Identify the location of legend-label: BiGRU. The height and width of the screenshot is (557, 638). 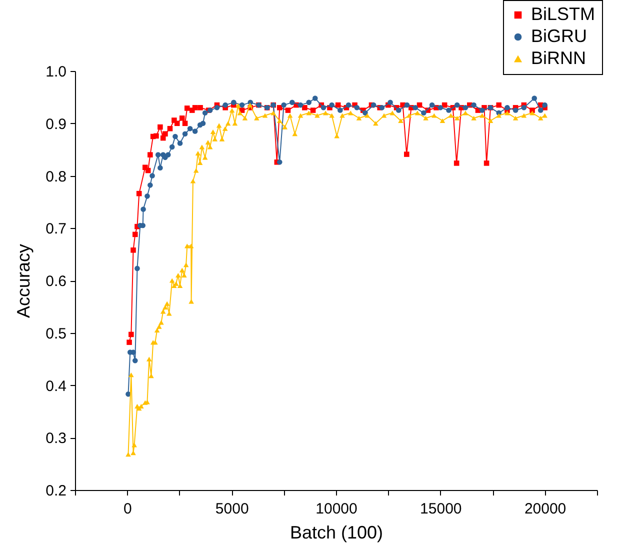
(559, 36).